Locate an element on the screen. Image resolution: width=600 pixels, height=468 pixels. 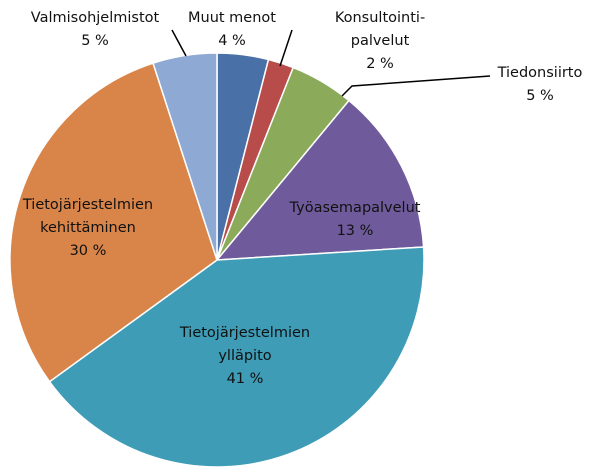
slice-label: Tiedonsiirto is located at coordinates (540, 73).